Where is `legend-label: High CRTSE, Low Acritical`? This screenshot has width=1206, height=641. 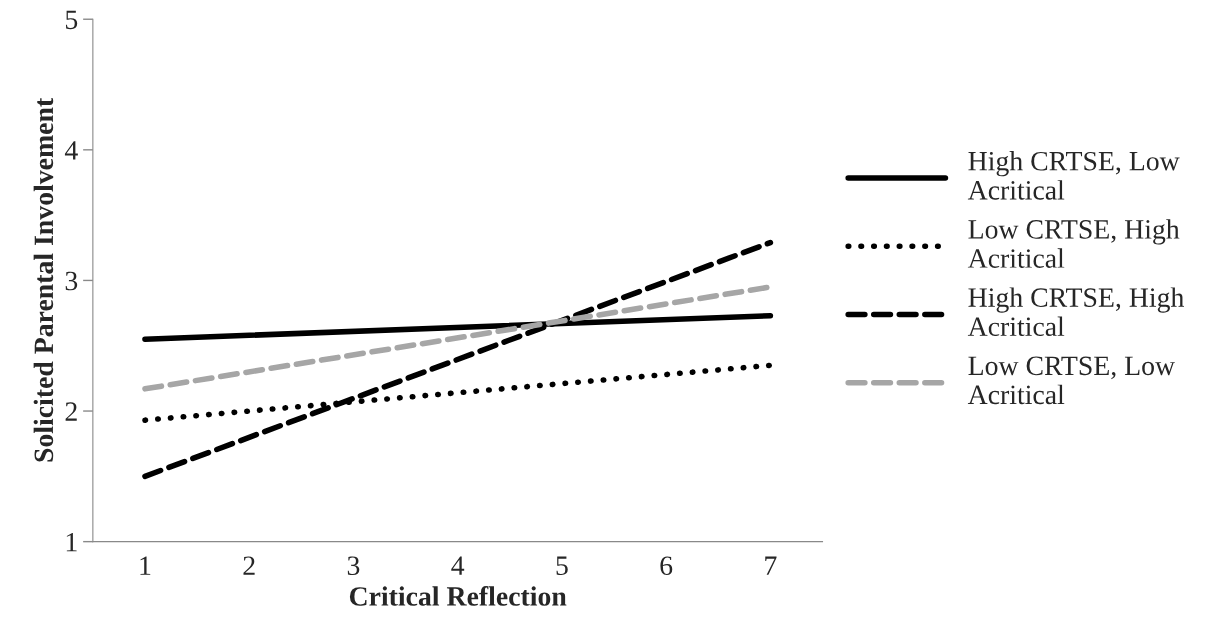
legend-label: High CRTSE, Low Acritical is located at coordinates (1073, 175).